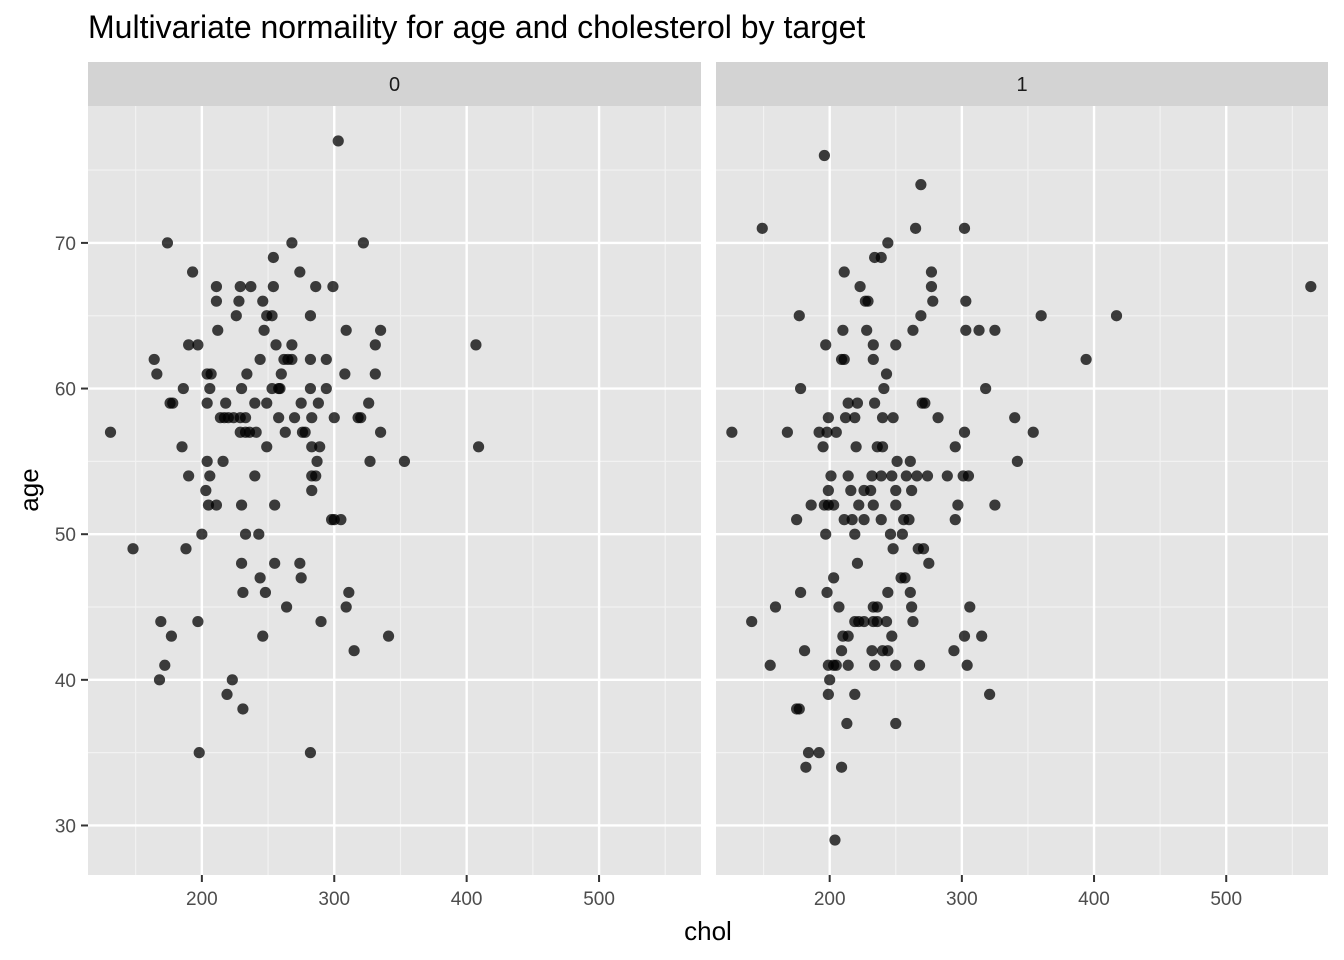 The image size is (1344, 960). Describe the element at coordinates (400, 892) in the screenshot. I see `x-axis-ticks-0: 200 300 400 500` at that location.